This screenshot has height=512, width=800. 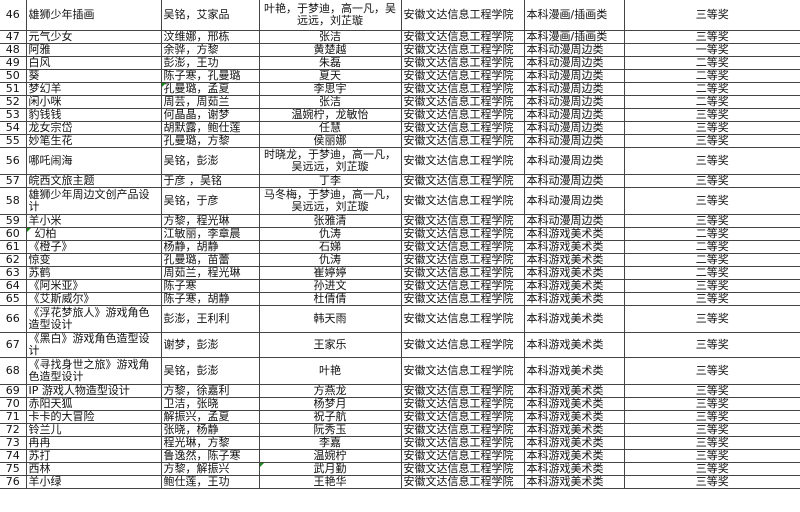 I want to click on advisors-cell: 马冬梅，于梦迪，高一凡，吴远远，刘芷璇, so click(x=330, y=201).